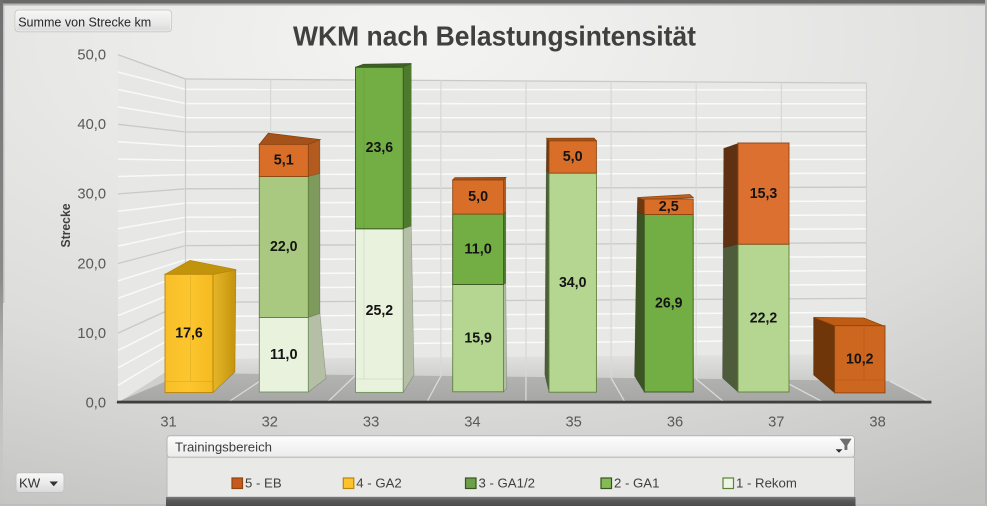 This screenshot has width=987, height=506. Describe the element at coordinates (669, 302) in the screenshot. I see `svg-text: 26,9` at that location.